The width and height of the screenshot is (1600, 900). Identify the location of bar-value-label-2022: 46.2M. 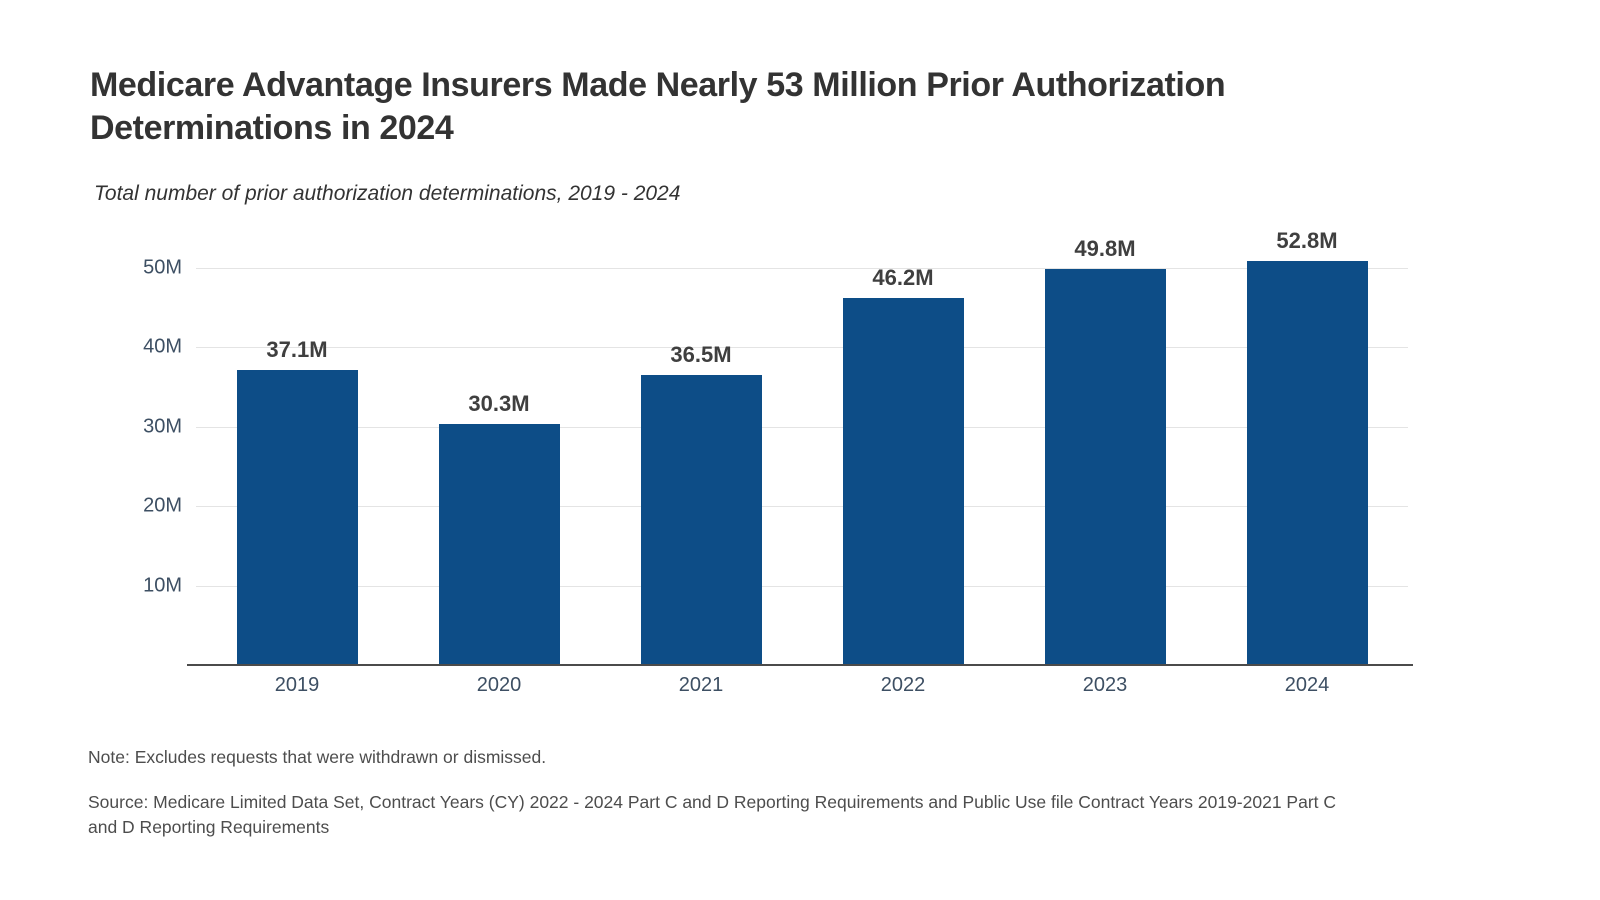
(903, 277).